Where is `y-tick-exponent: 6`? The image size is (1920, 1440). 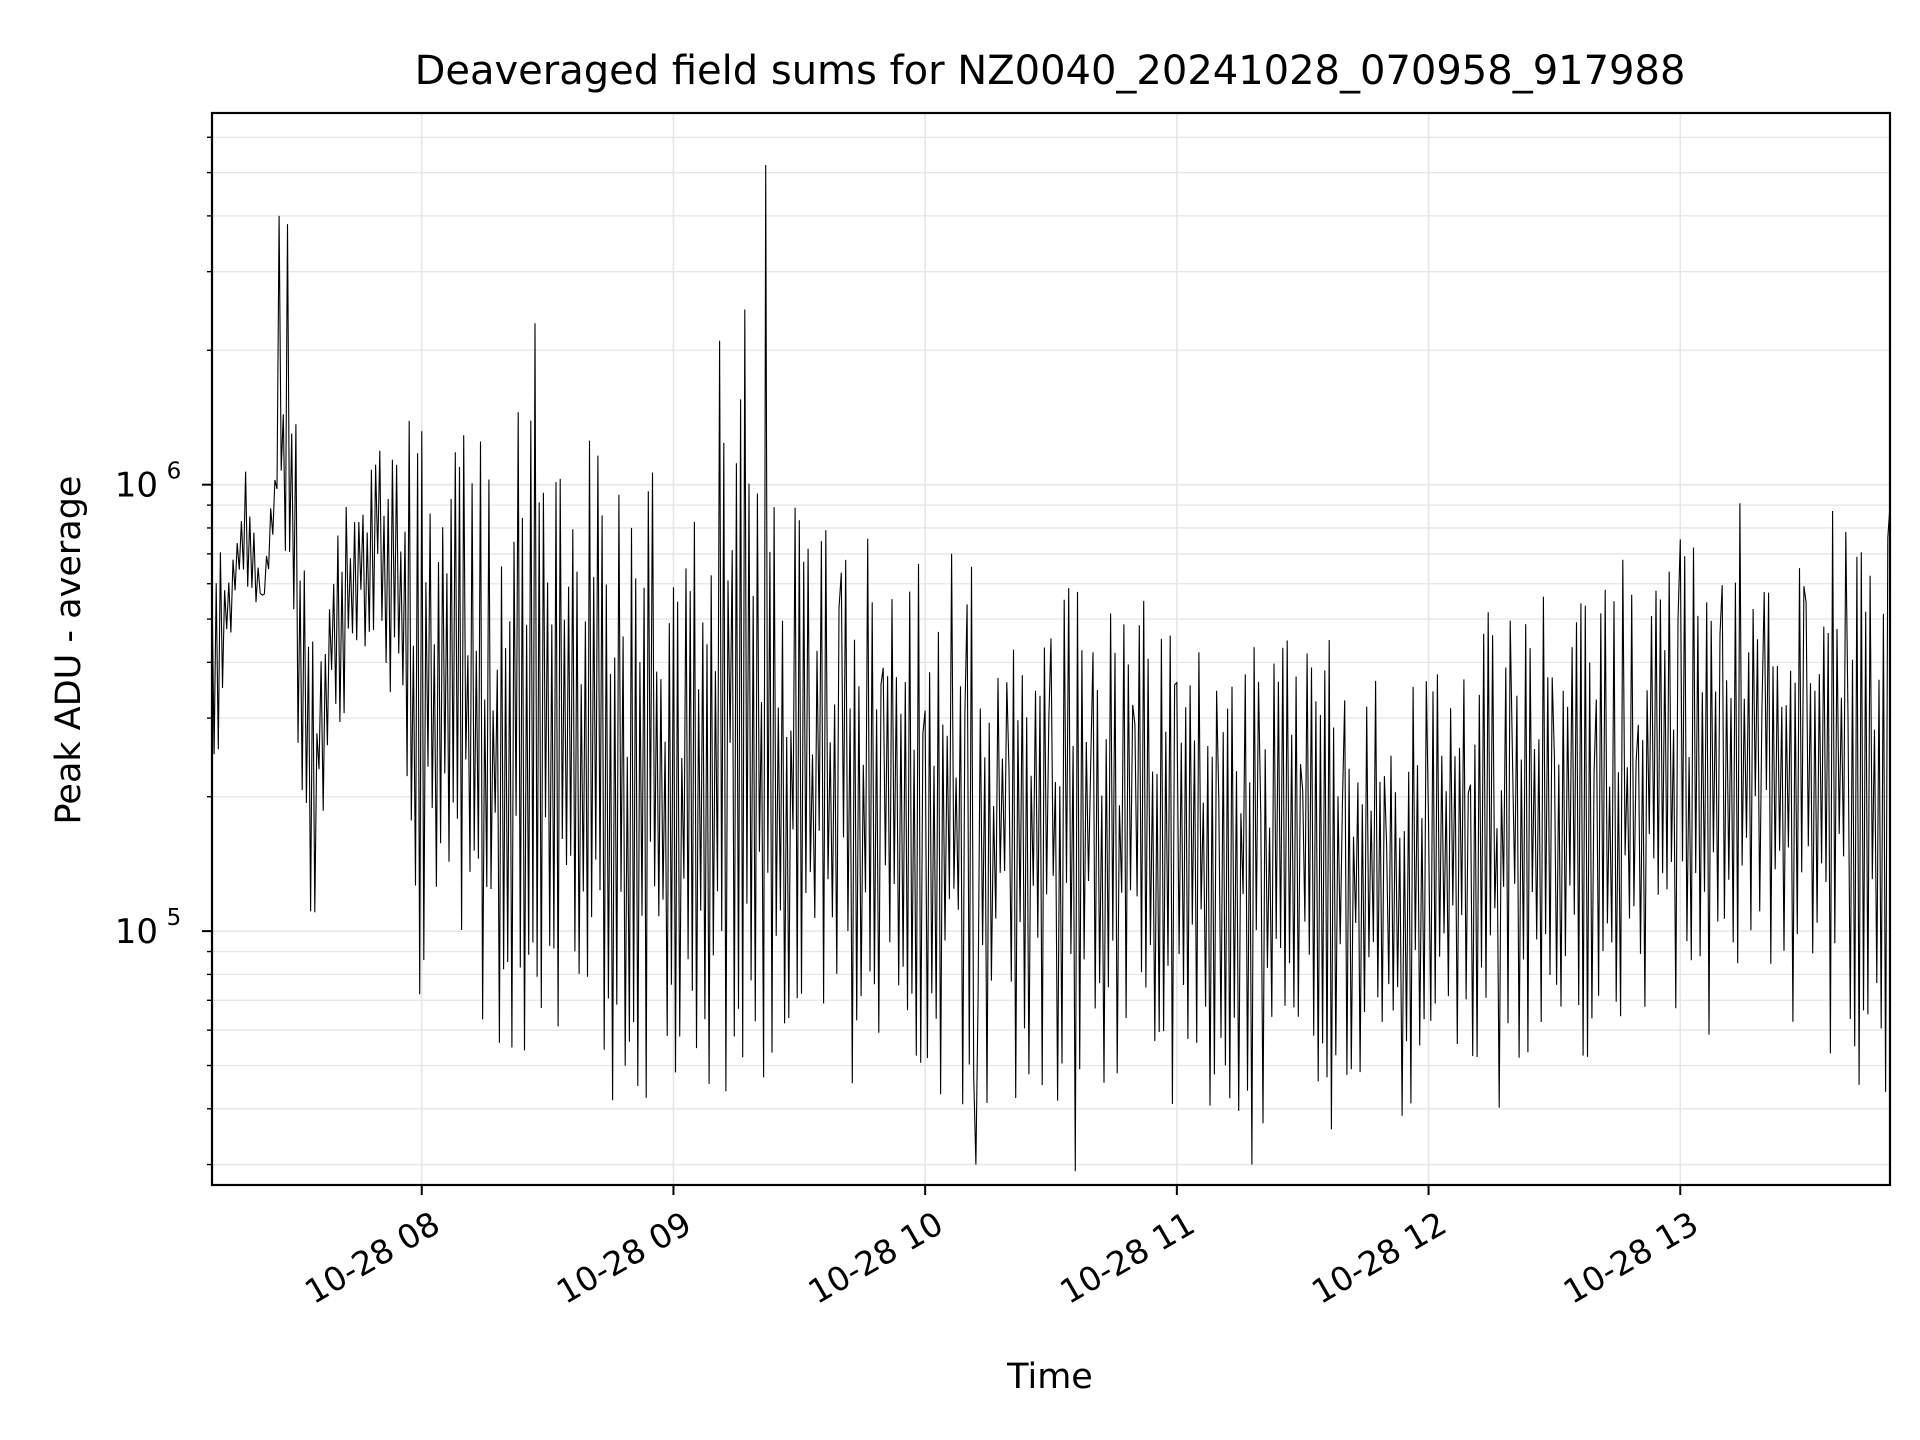
y-tick-exponent: 6 is located at coordinates (174, 472).